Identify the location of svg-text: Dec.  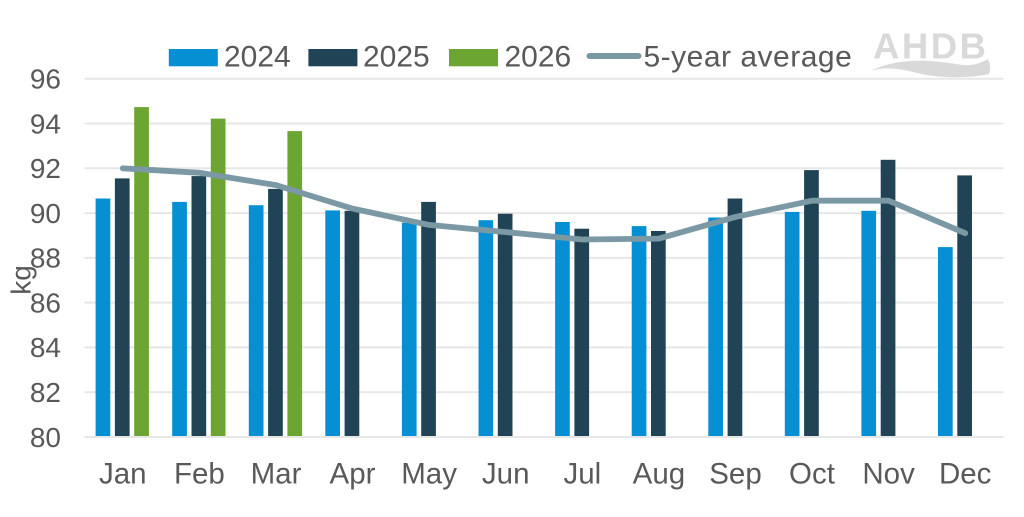
(965, 474).